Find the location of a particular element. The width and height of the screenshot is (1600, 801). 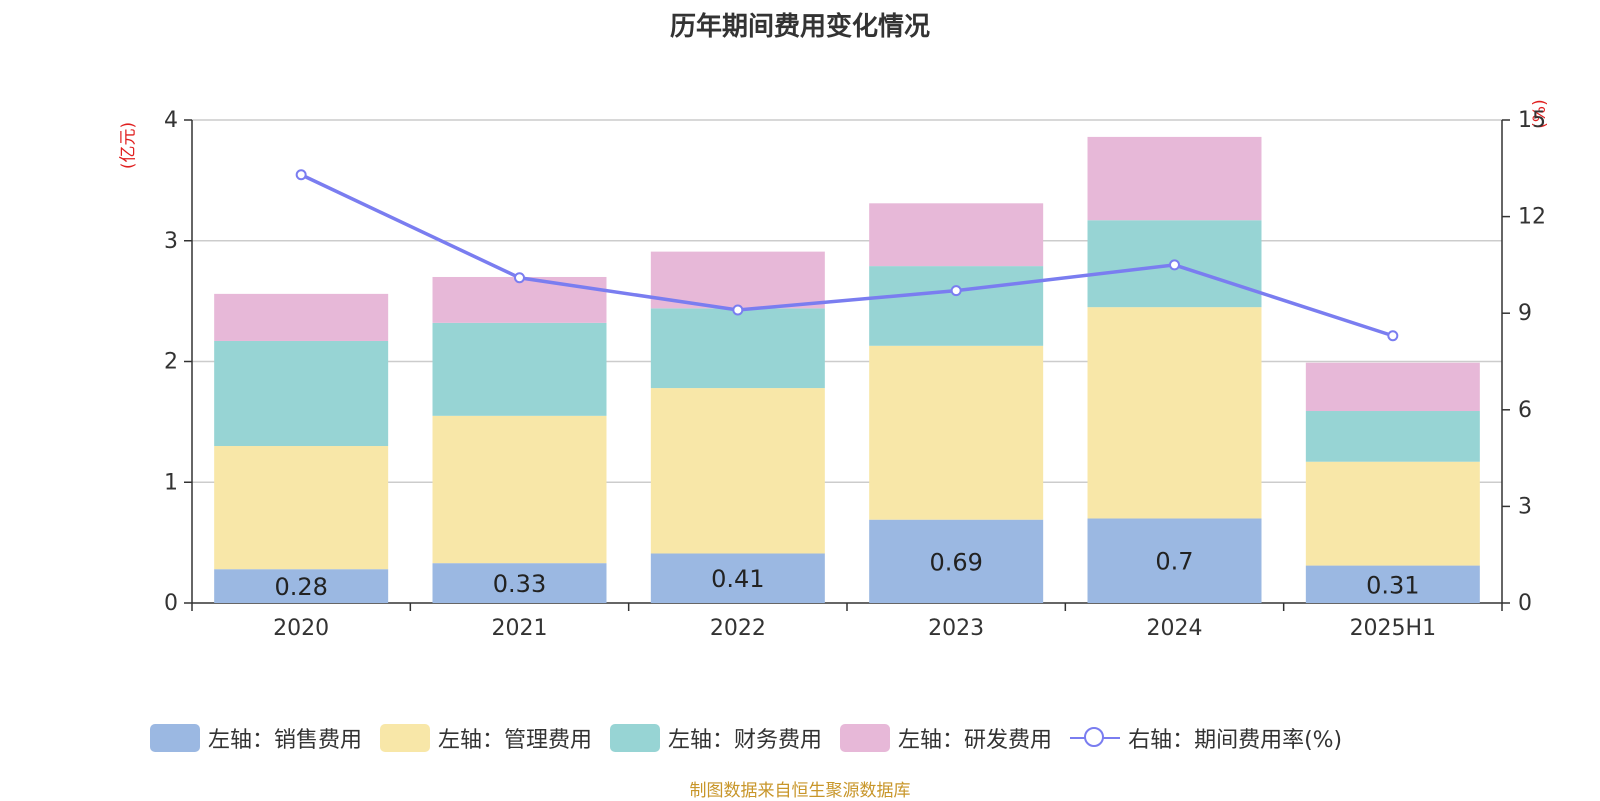

right-tick-label: 0 is located at coordinates (1525, 603).